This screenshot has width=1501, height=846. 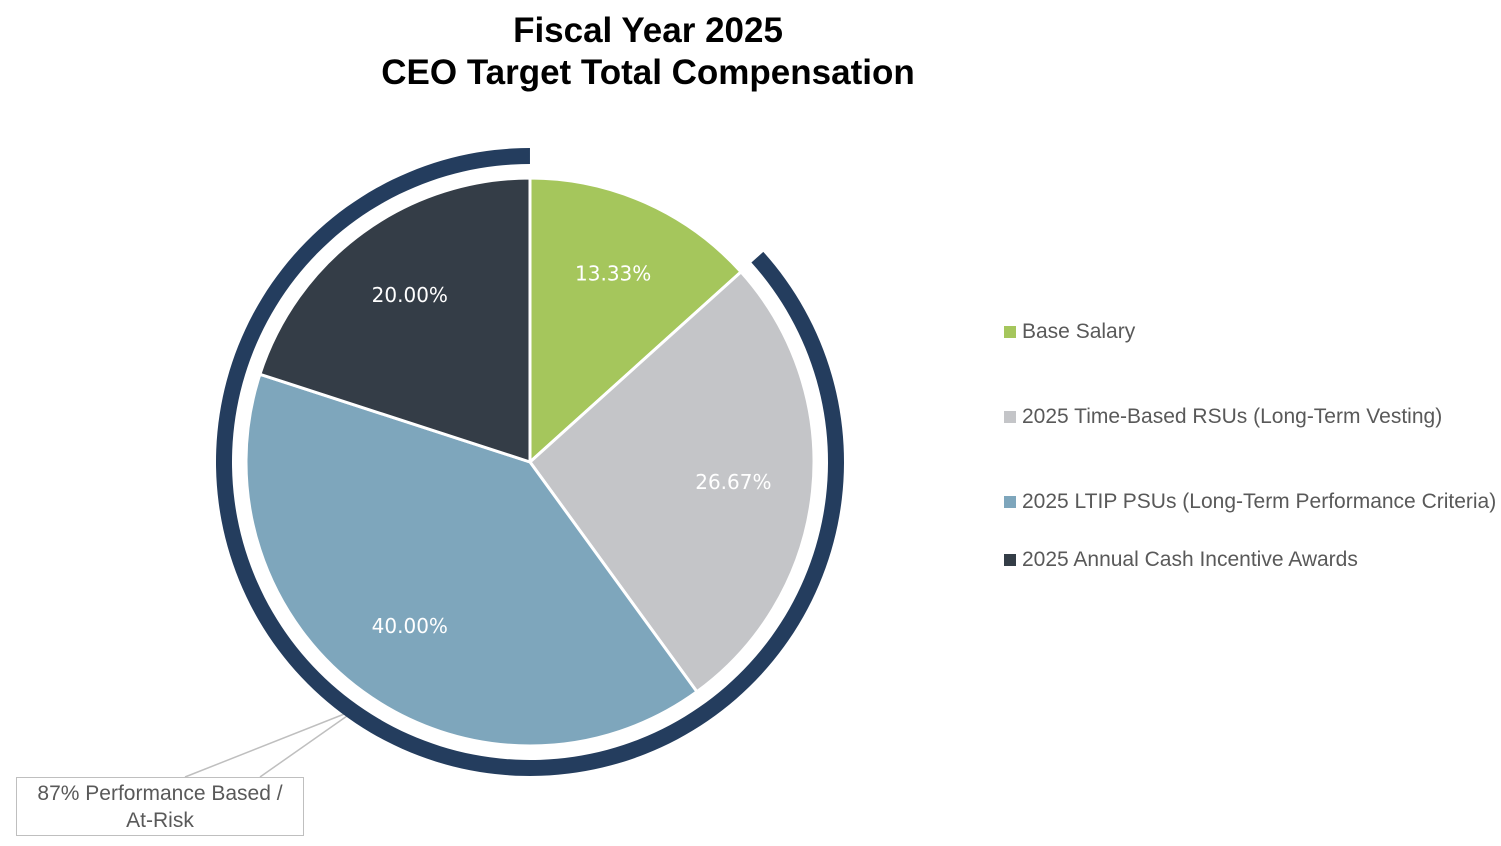 What do you see at coordinates (160, 806) in the screenshot?
I see `annotation: 87% Performance Based / At-Risk` at bounding box center [160, 806].